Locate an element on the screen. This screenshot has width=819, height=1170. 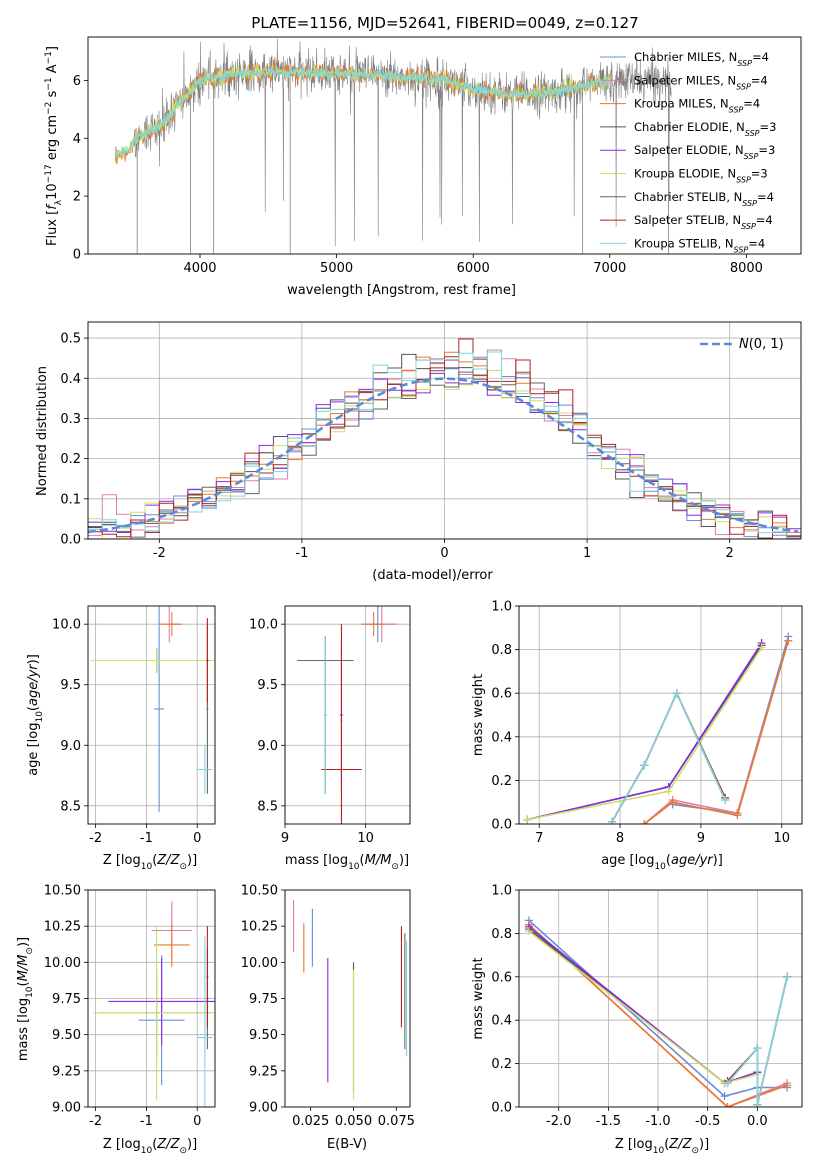
x-tick-label: 2 is located at coordinates (730, 553).